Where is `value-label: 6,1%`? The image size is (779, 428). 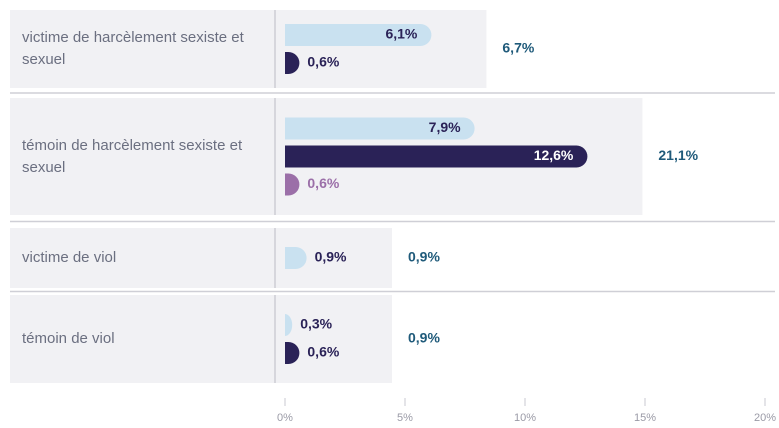
value-label: 6,1% is located at coordinates (401, 34).